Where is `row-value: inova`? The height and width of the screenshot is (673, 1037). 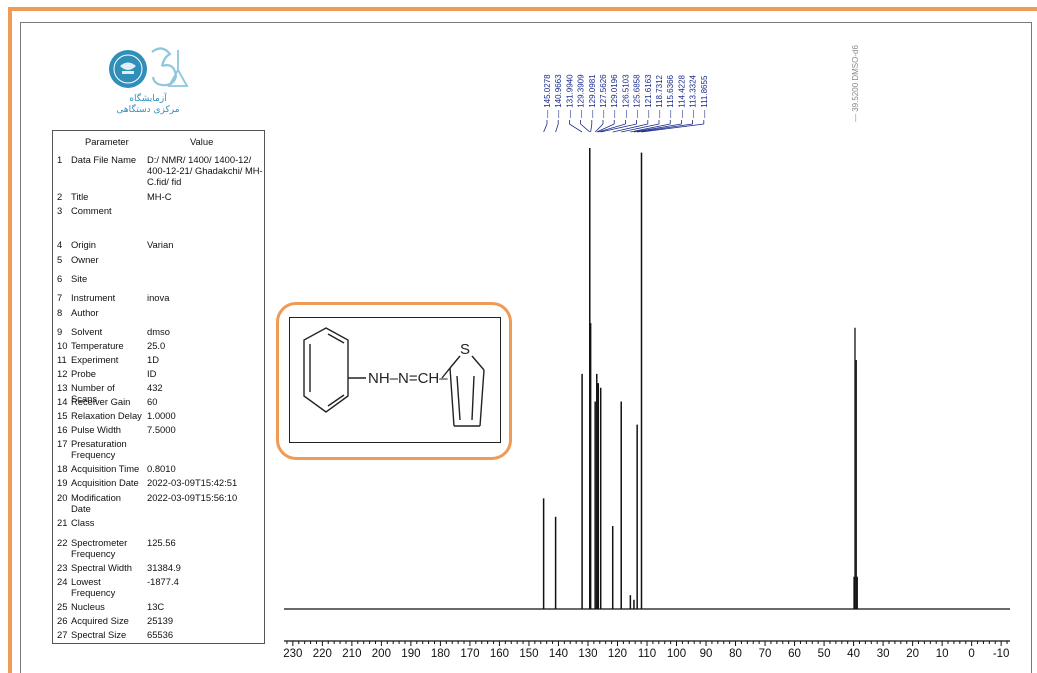 row-value: inova is located at coordinates (158, 297).